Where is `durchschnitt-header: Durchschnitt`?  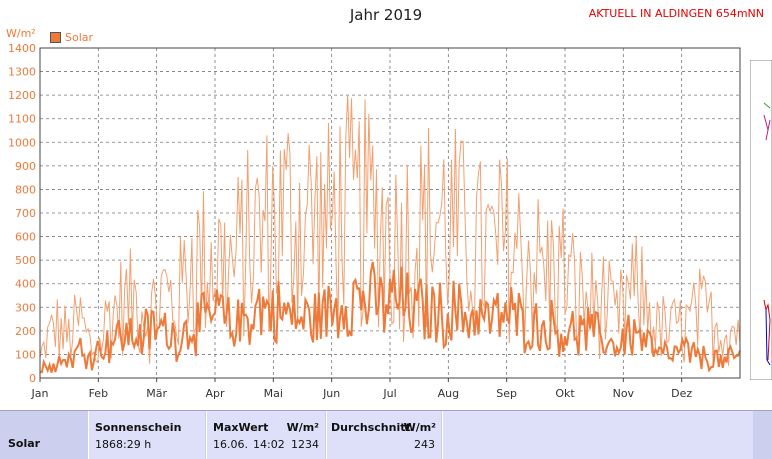 durchschnitt-header: Durchschnitt is located at coordinates (371, 427).